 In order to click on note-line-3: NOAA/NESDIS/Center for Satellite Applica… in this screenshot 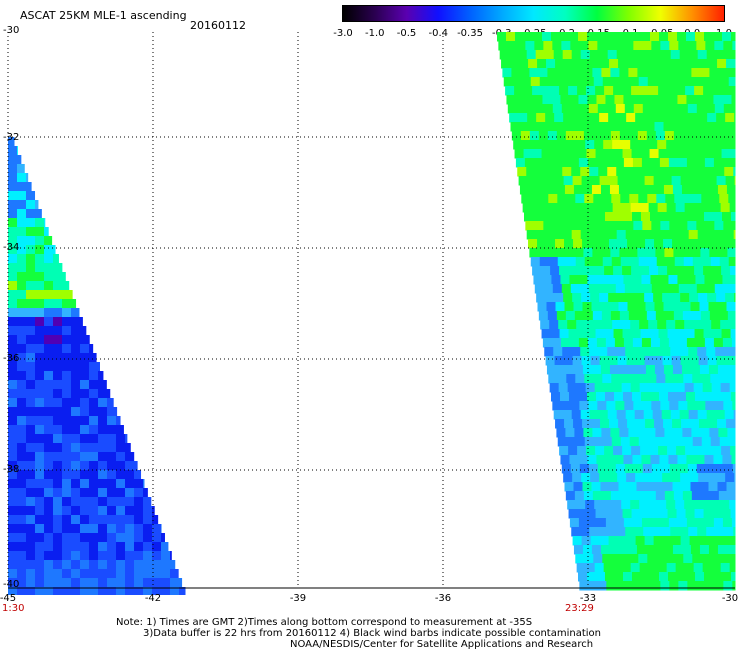, I will do `click(442, 644)`.